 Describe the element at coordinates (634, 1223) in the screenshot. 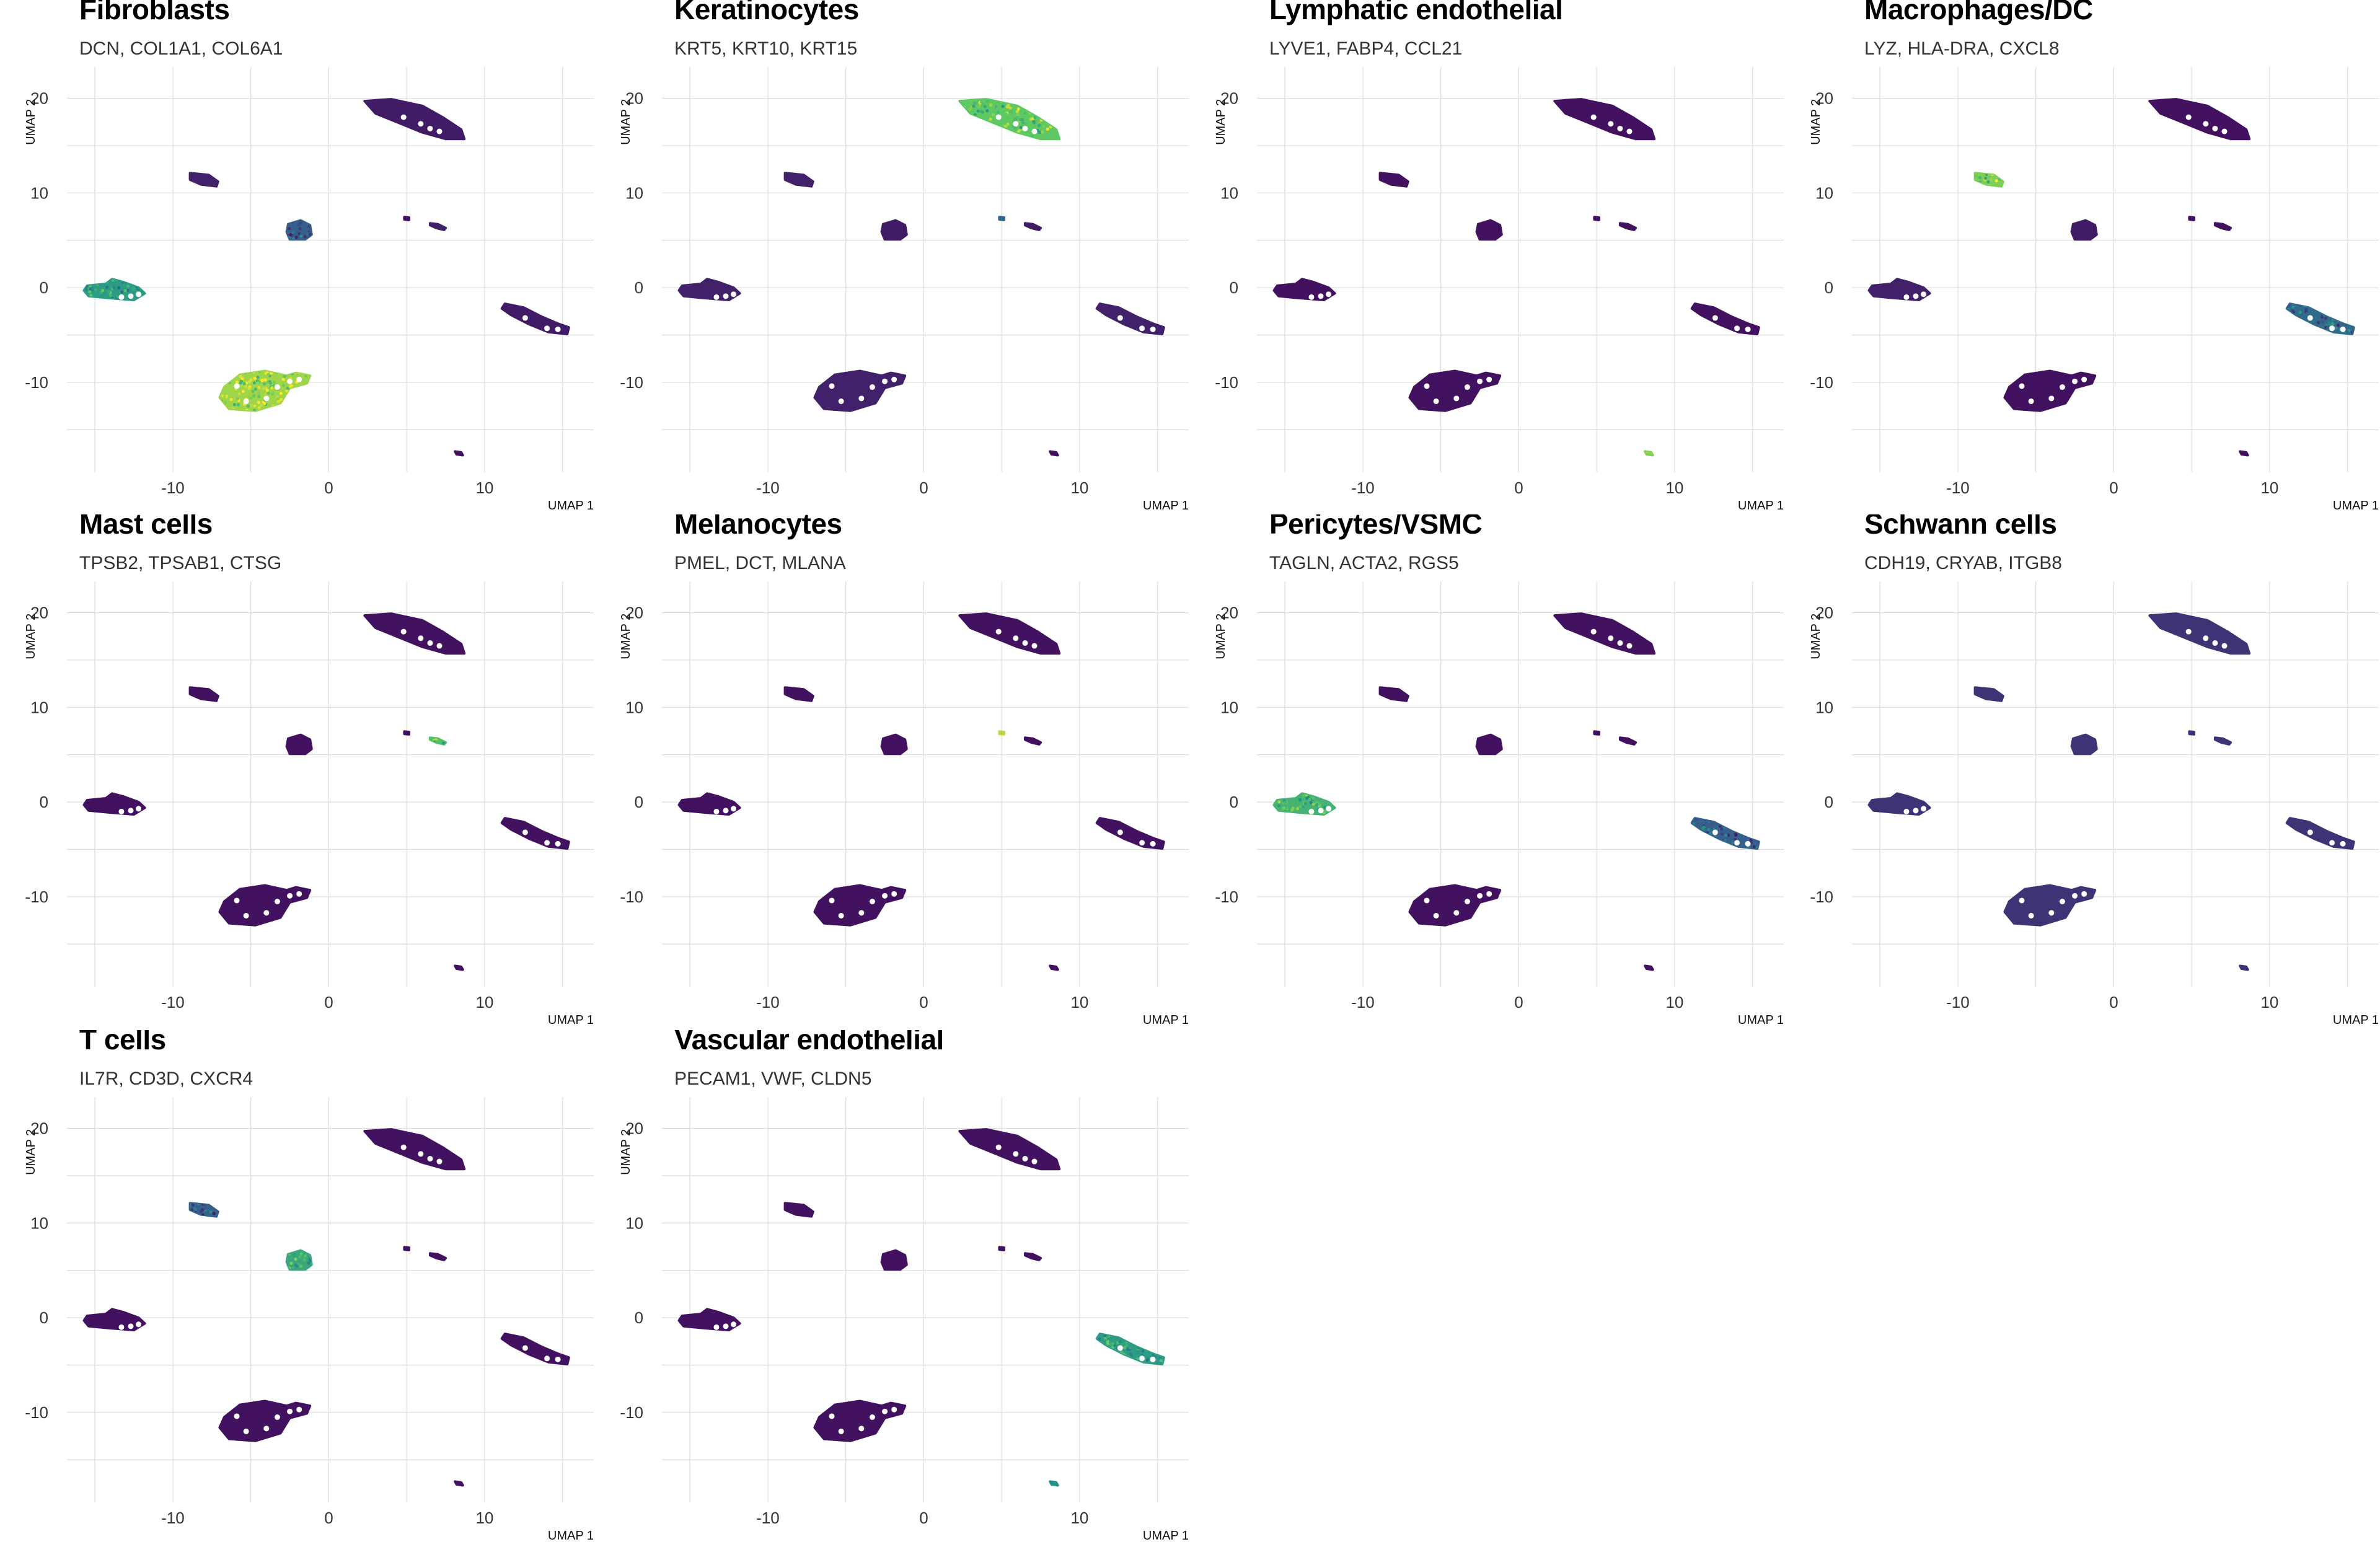

I see `y-tick-label: 10` at that location.